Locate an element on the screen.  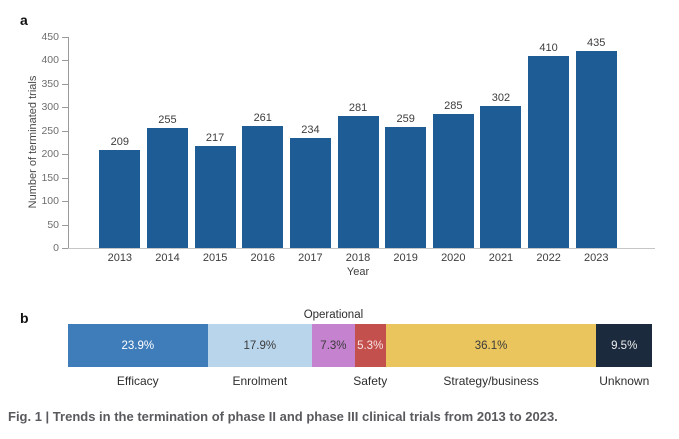
bar-slot-2014: 255 is located at coordinates (168, 142).